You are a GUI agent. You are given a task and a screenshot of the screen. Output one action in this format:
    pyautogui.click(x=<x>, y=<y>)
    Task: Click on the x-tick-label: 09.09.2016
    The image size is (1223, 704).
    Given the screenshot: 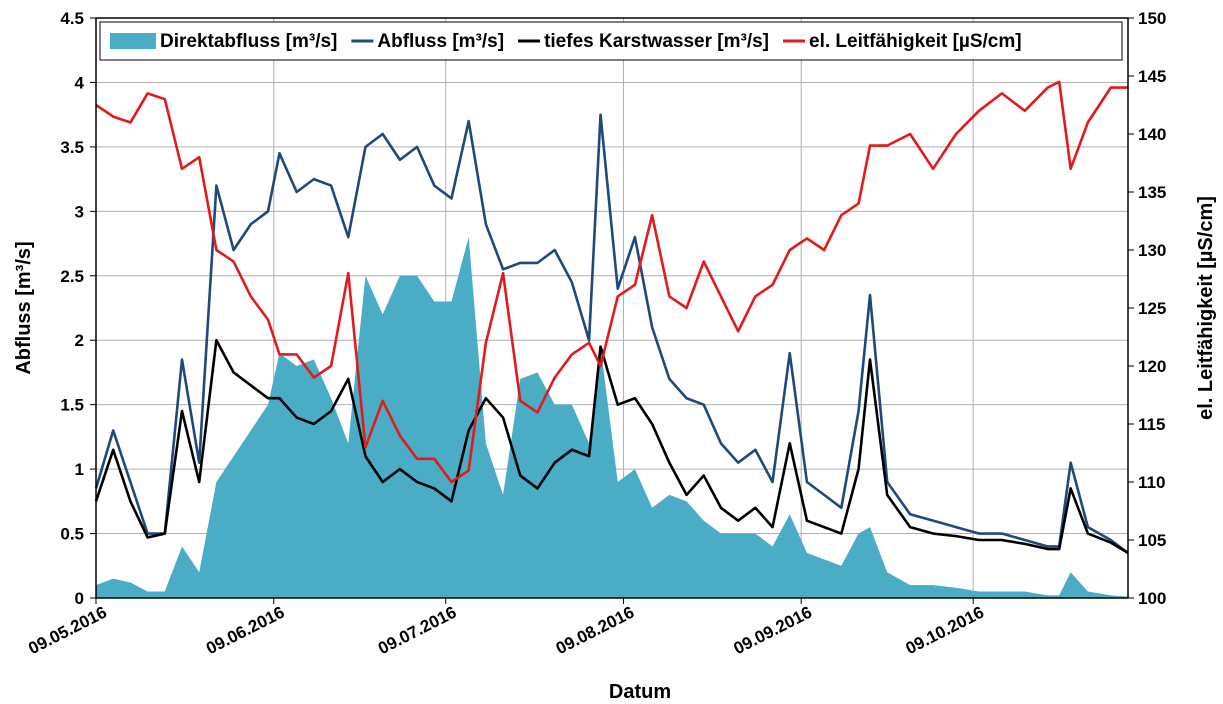 What is the action you would take?
    pyautogui.click(x=773, y=631)
    